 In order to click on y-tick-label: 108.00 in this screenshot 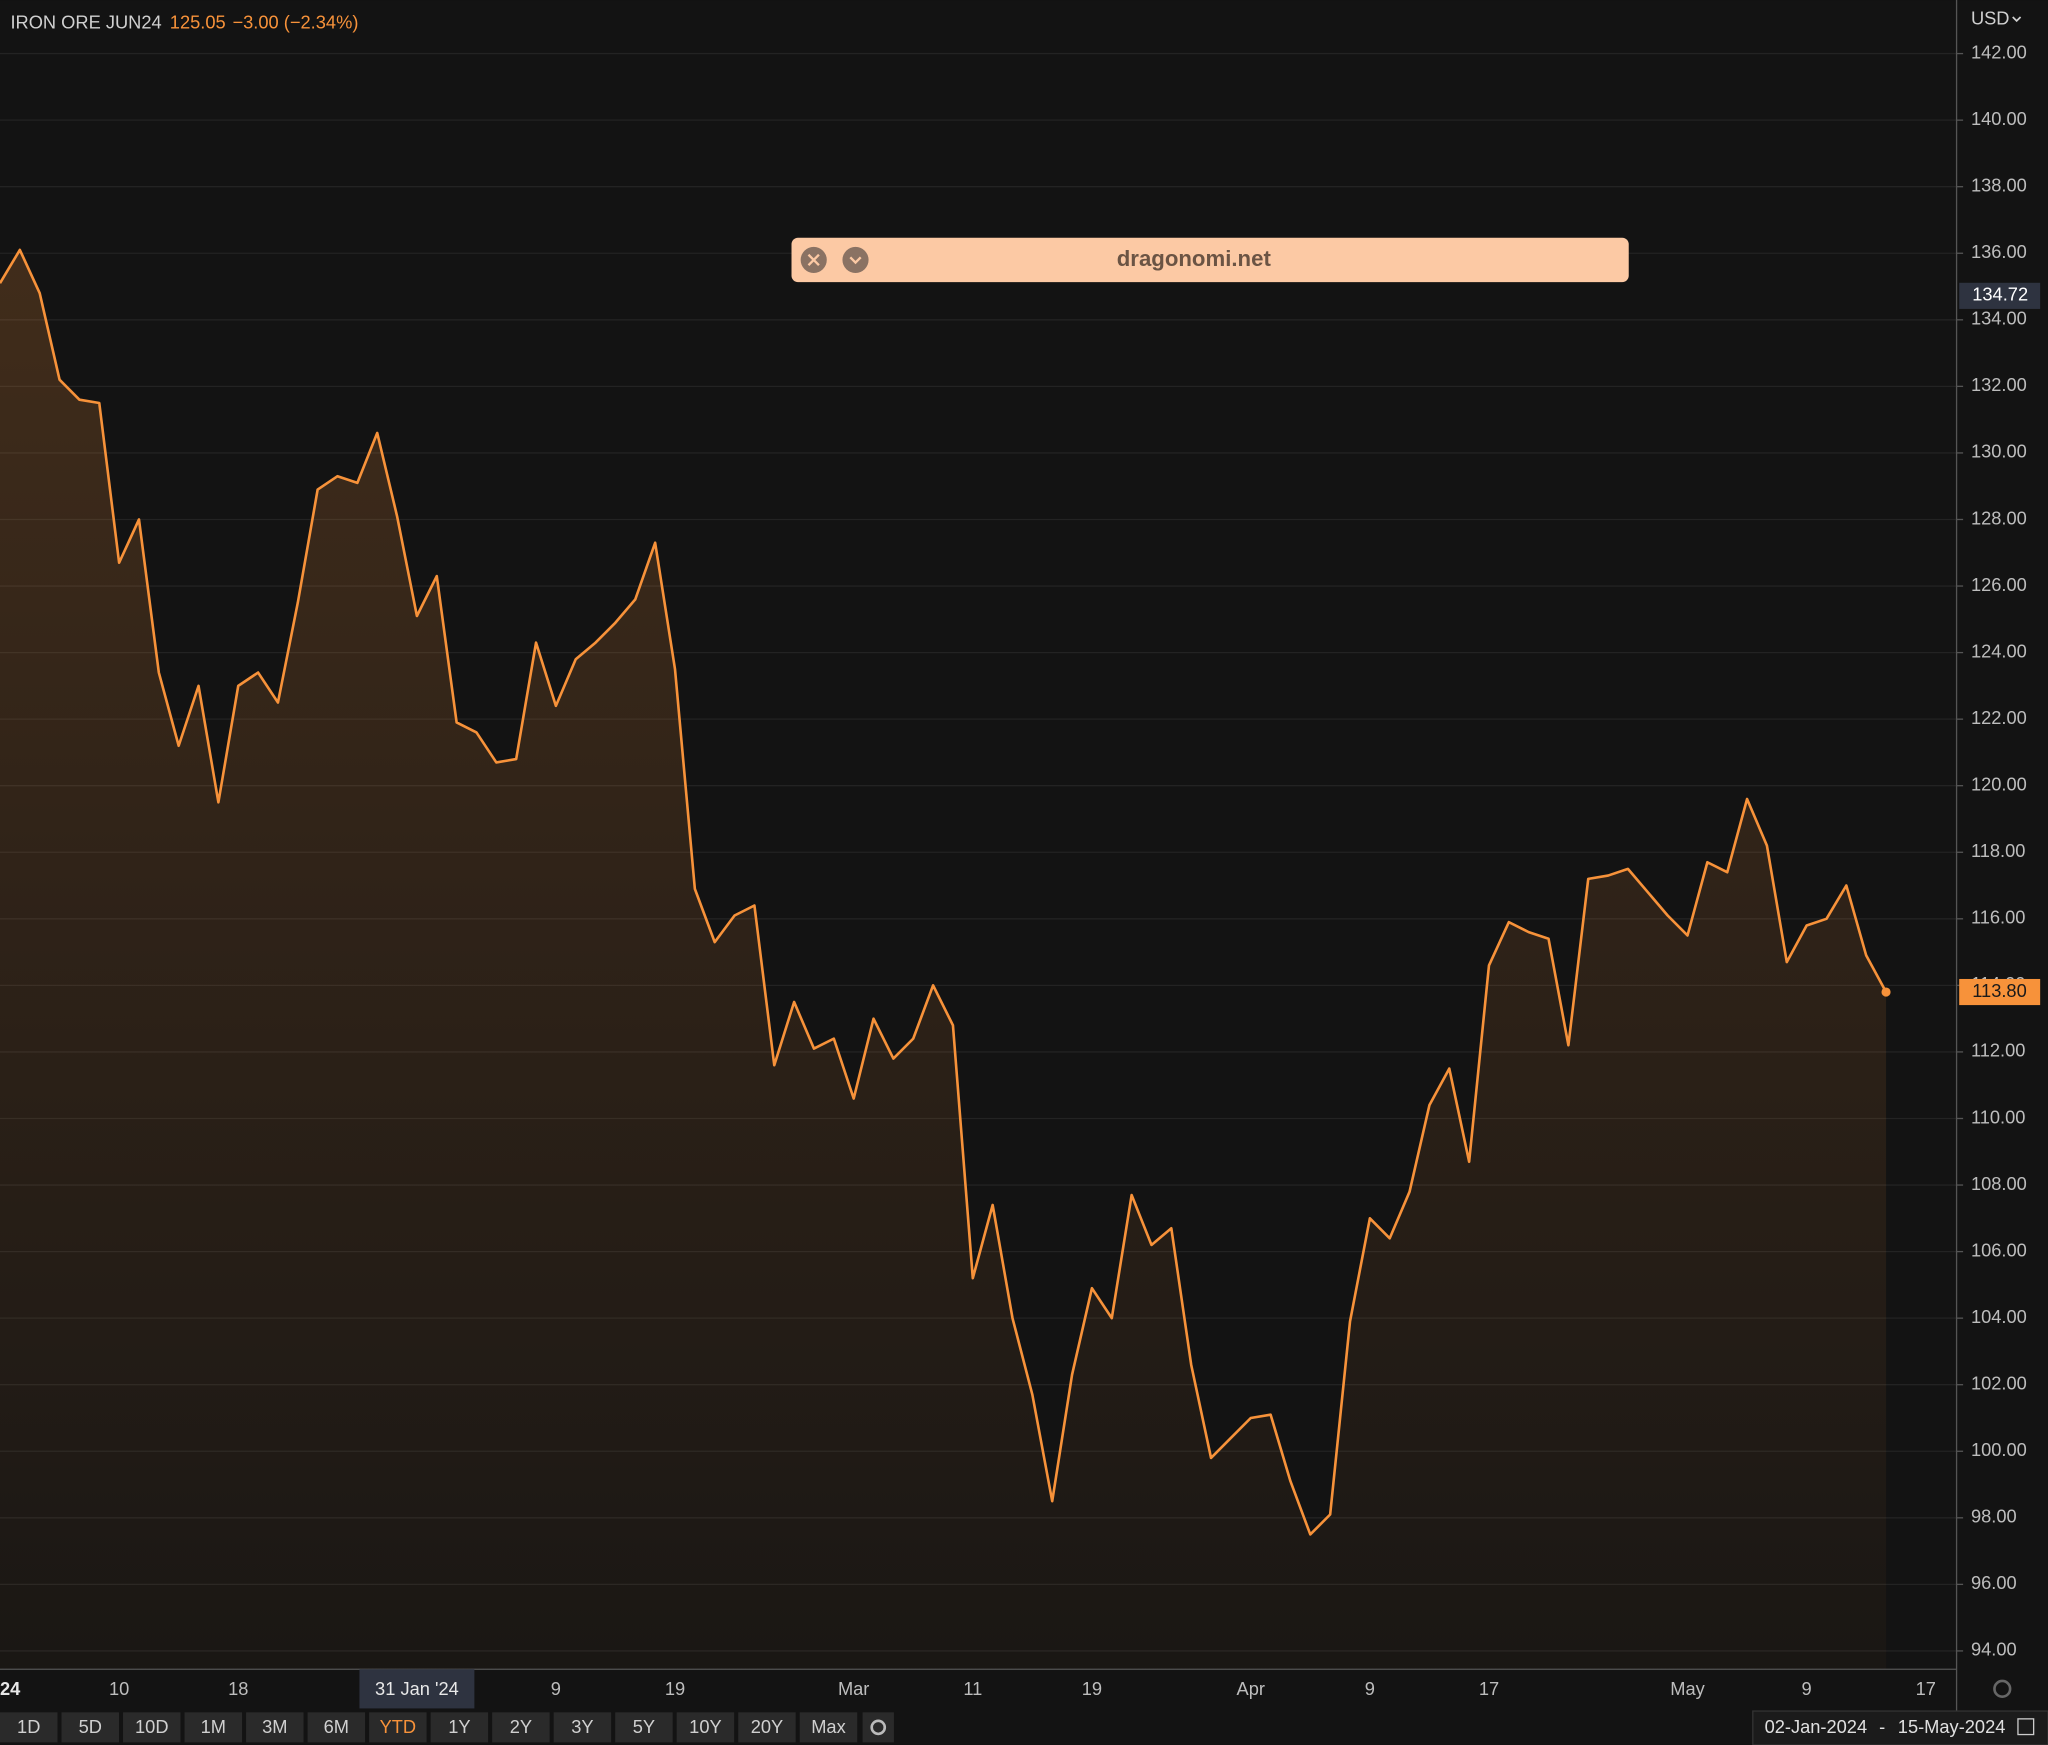, I will do `click(1999, 1183)`.